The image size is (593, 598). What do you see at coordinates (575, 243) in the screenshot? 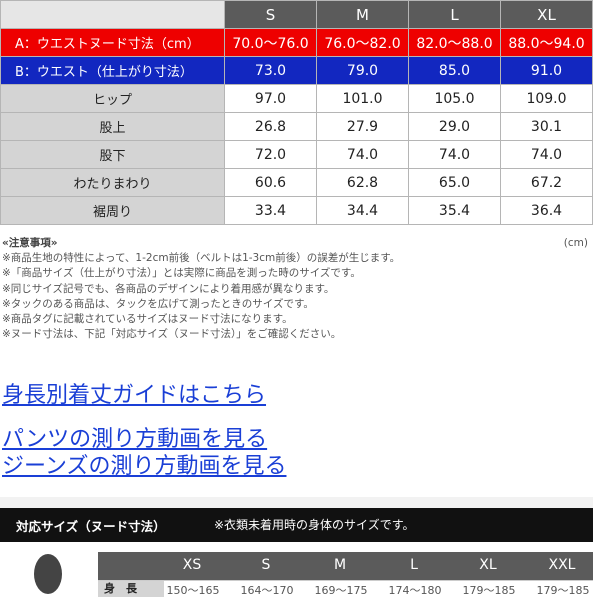
I see `unit-label: (cm)` at bounding box center [575, 243].